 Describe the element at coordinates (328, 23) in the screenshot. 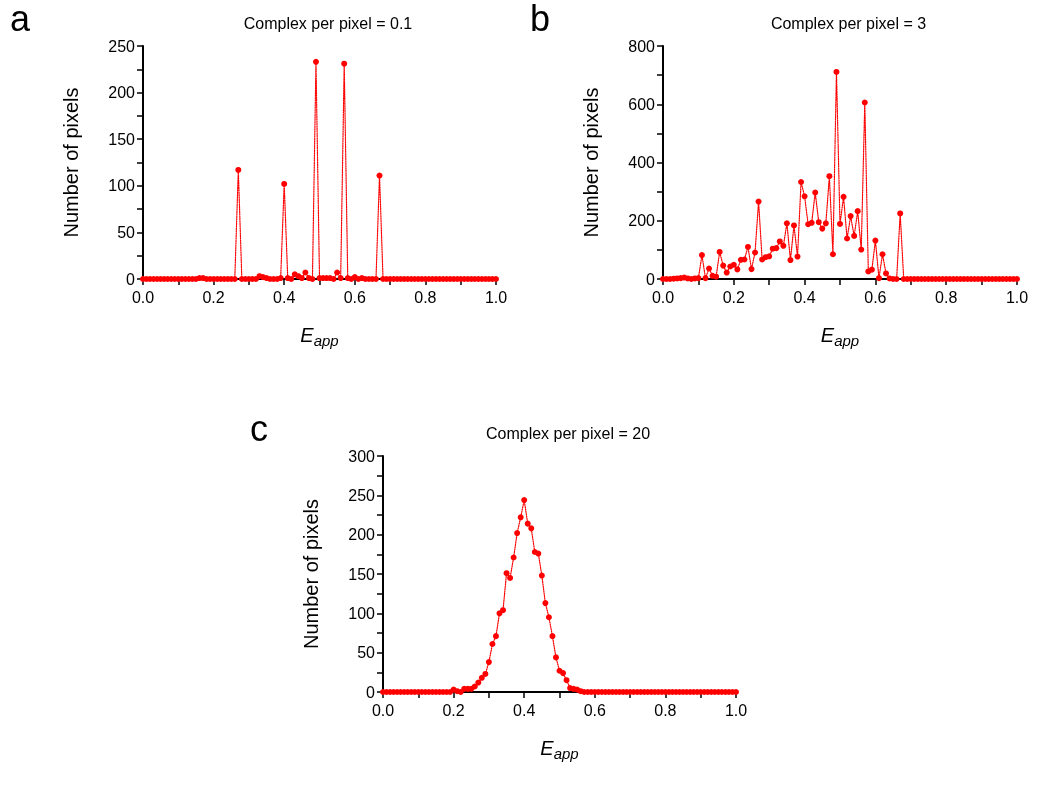

I see `chart-title: Complex per pixel = 0.1` at that location.